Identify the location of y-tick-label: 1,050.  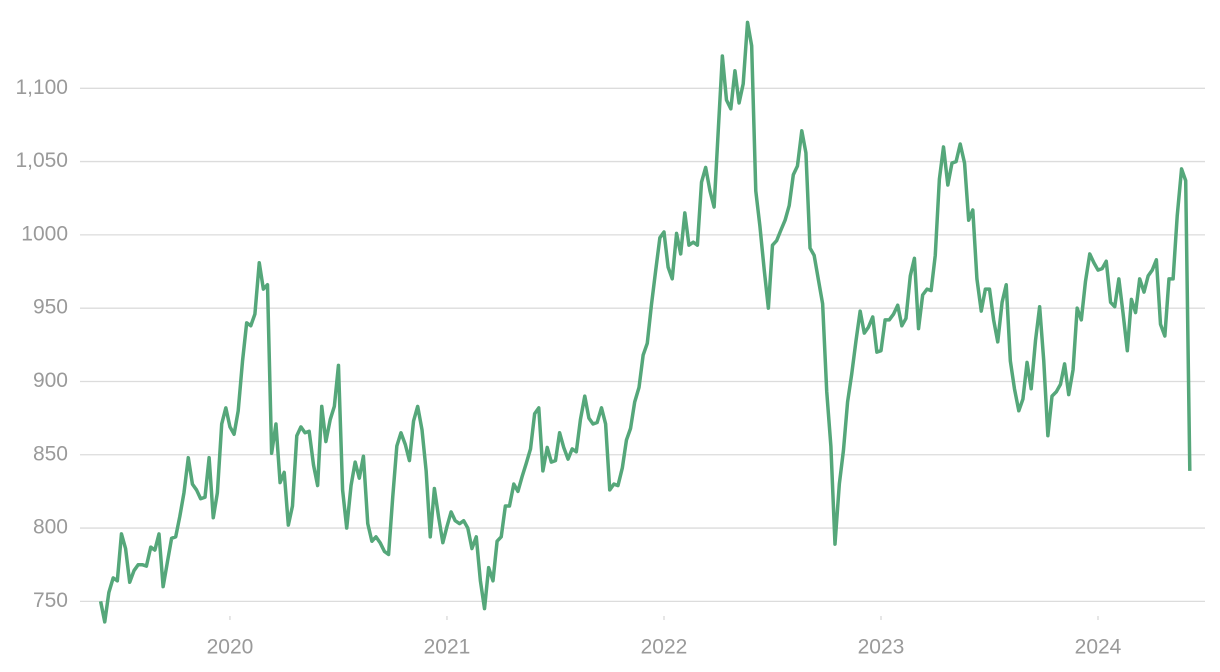
(41, 160).